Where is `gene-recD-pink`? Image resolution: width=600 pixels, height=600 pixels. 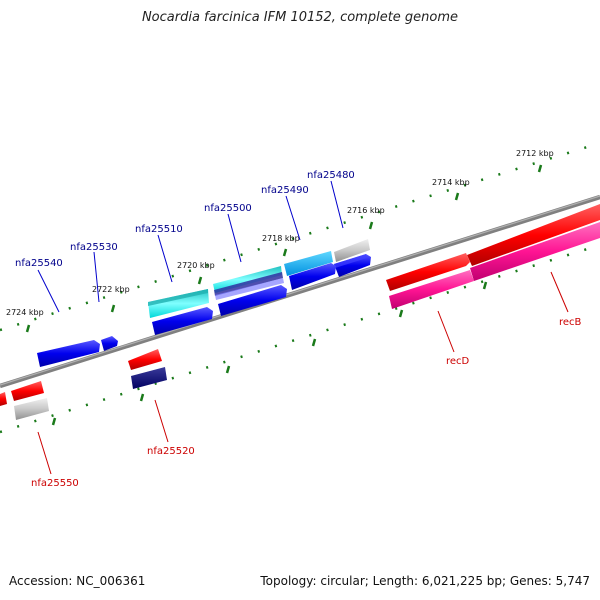
gene-recD-pink is located at coordinates (431, 289).